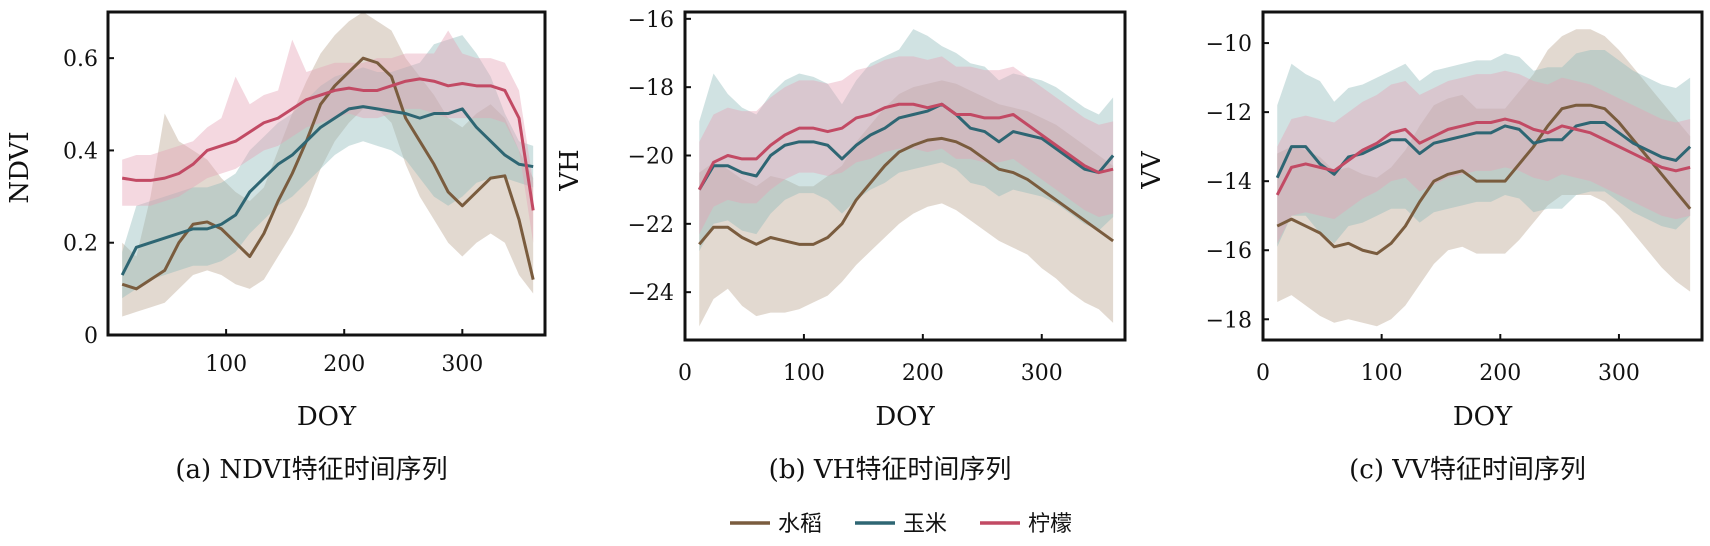 This screenshot has width=1710, height=546. What do you see at coordinates (20, 167) in the screenshot?
I see `y-axis-title: NDVI` at bounding box center [20, 167].